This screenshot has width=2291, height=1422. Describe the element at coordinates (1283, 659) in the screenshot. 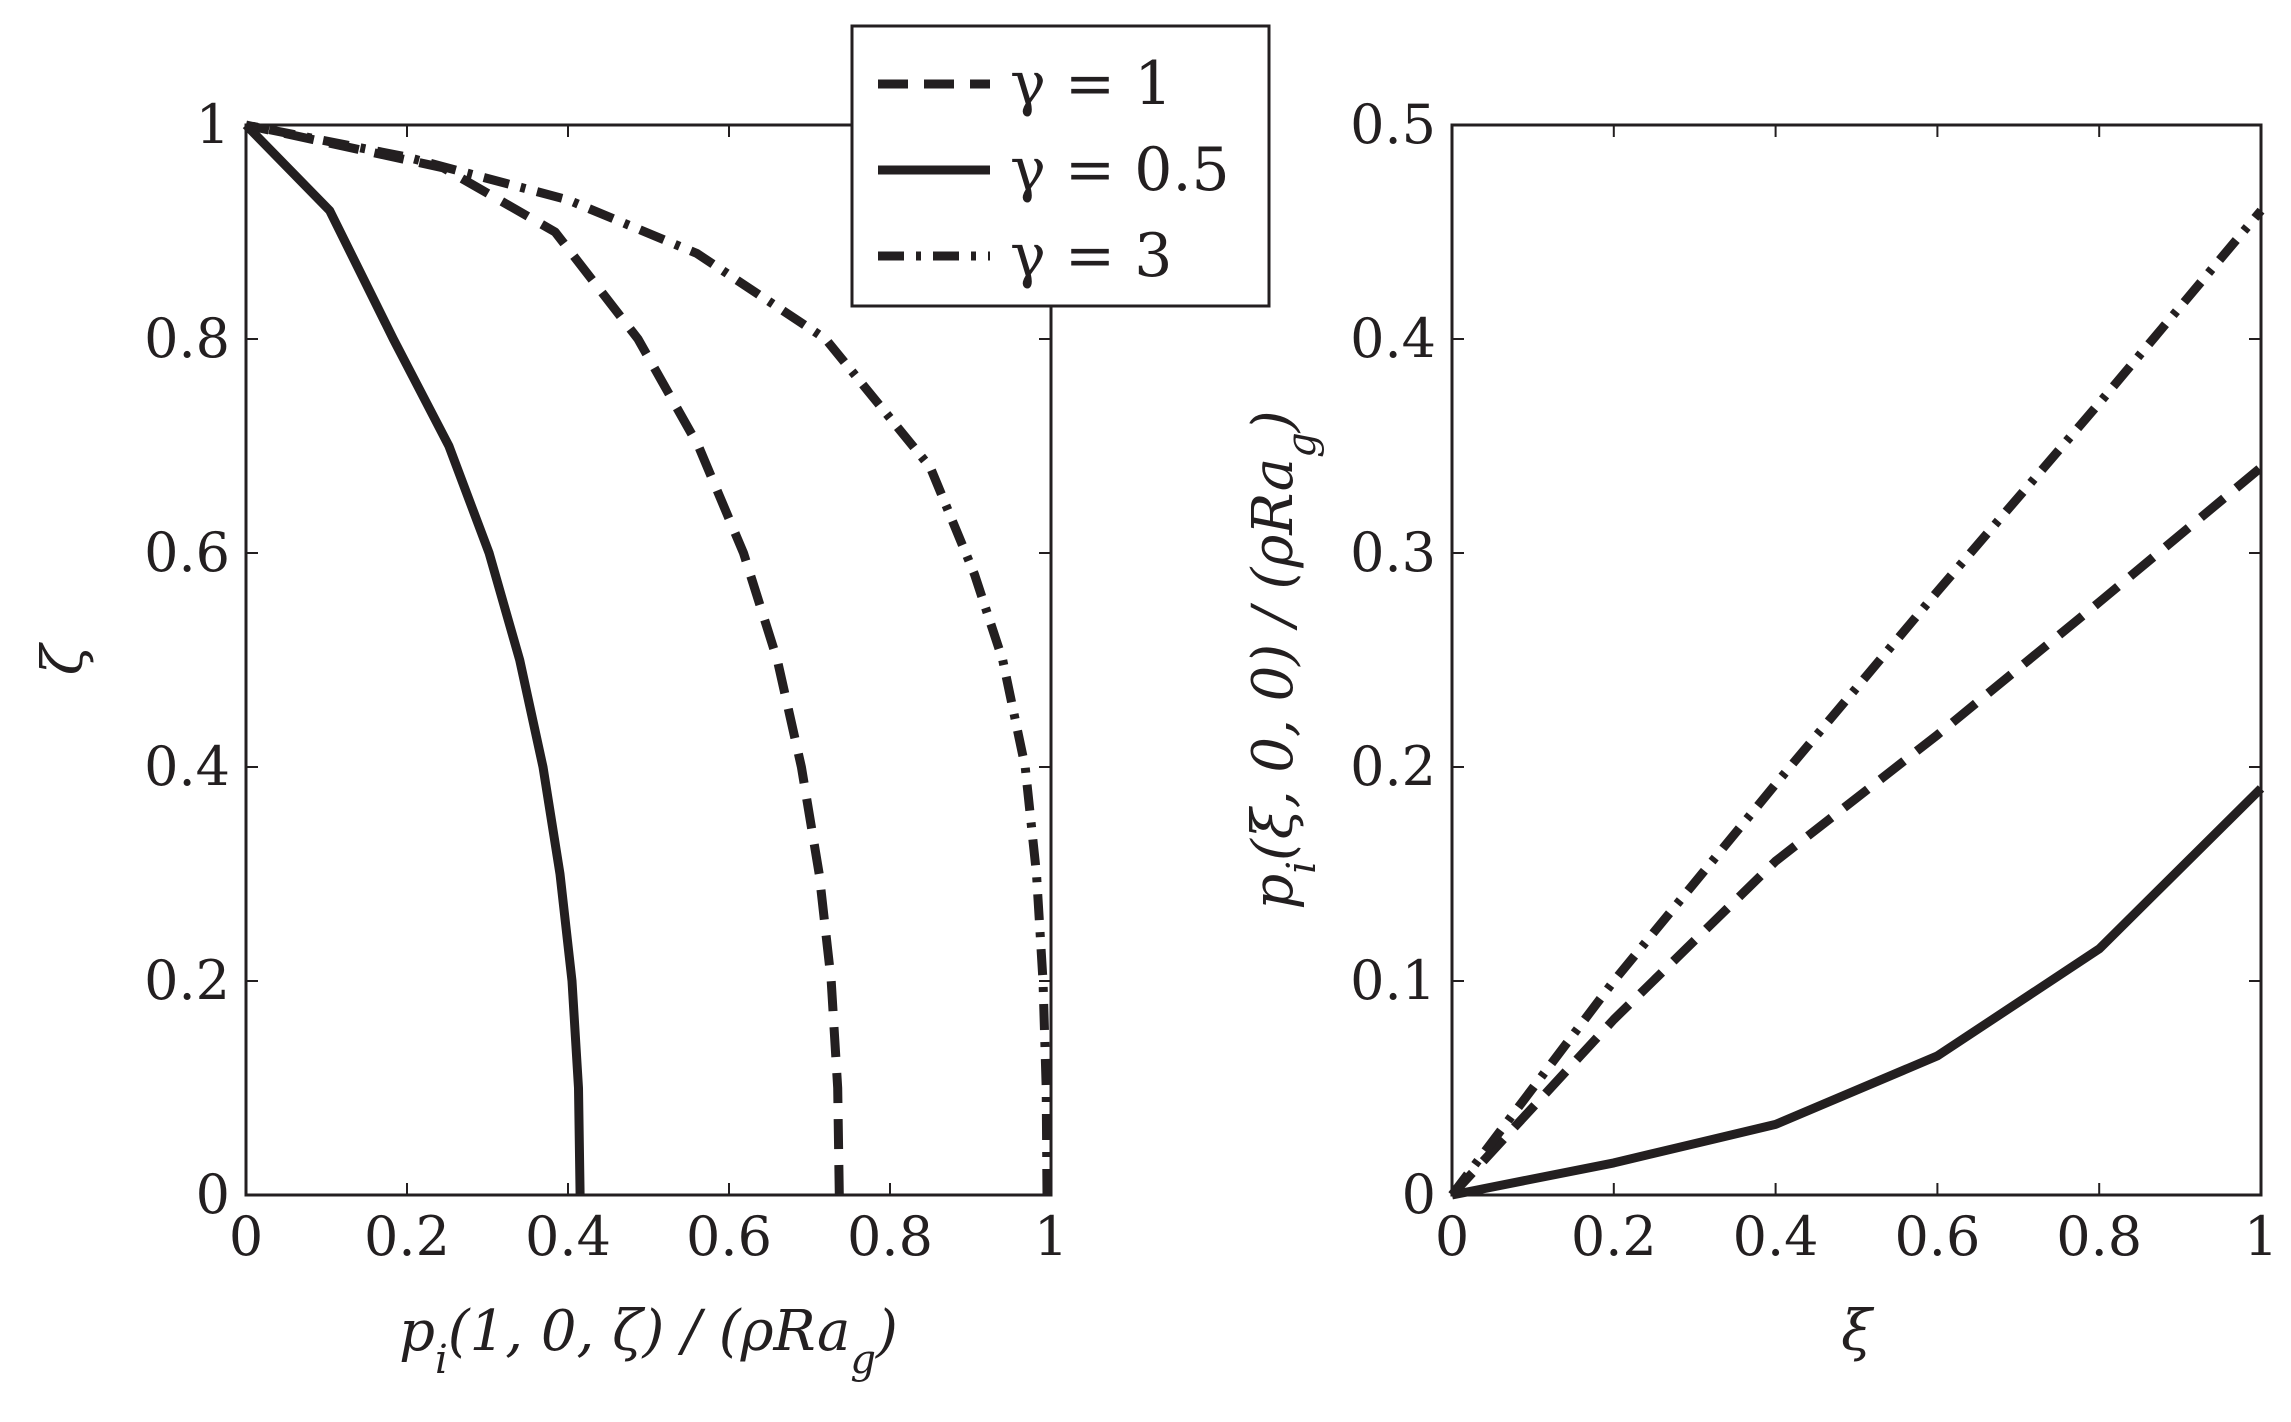

I see `y-axis-label: pi(ξ, 0, 0) / (ρRag)` at that location.